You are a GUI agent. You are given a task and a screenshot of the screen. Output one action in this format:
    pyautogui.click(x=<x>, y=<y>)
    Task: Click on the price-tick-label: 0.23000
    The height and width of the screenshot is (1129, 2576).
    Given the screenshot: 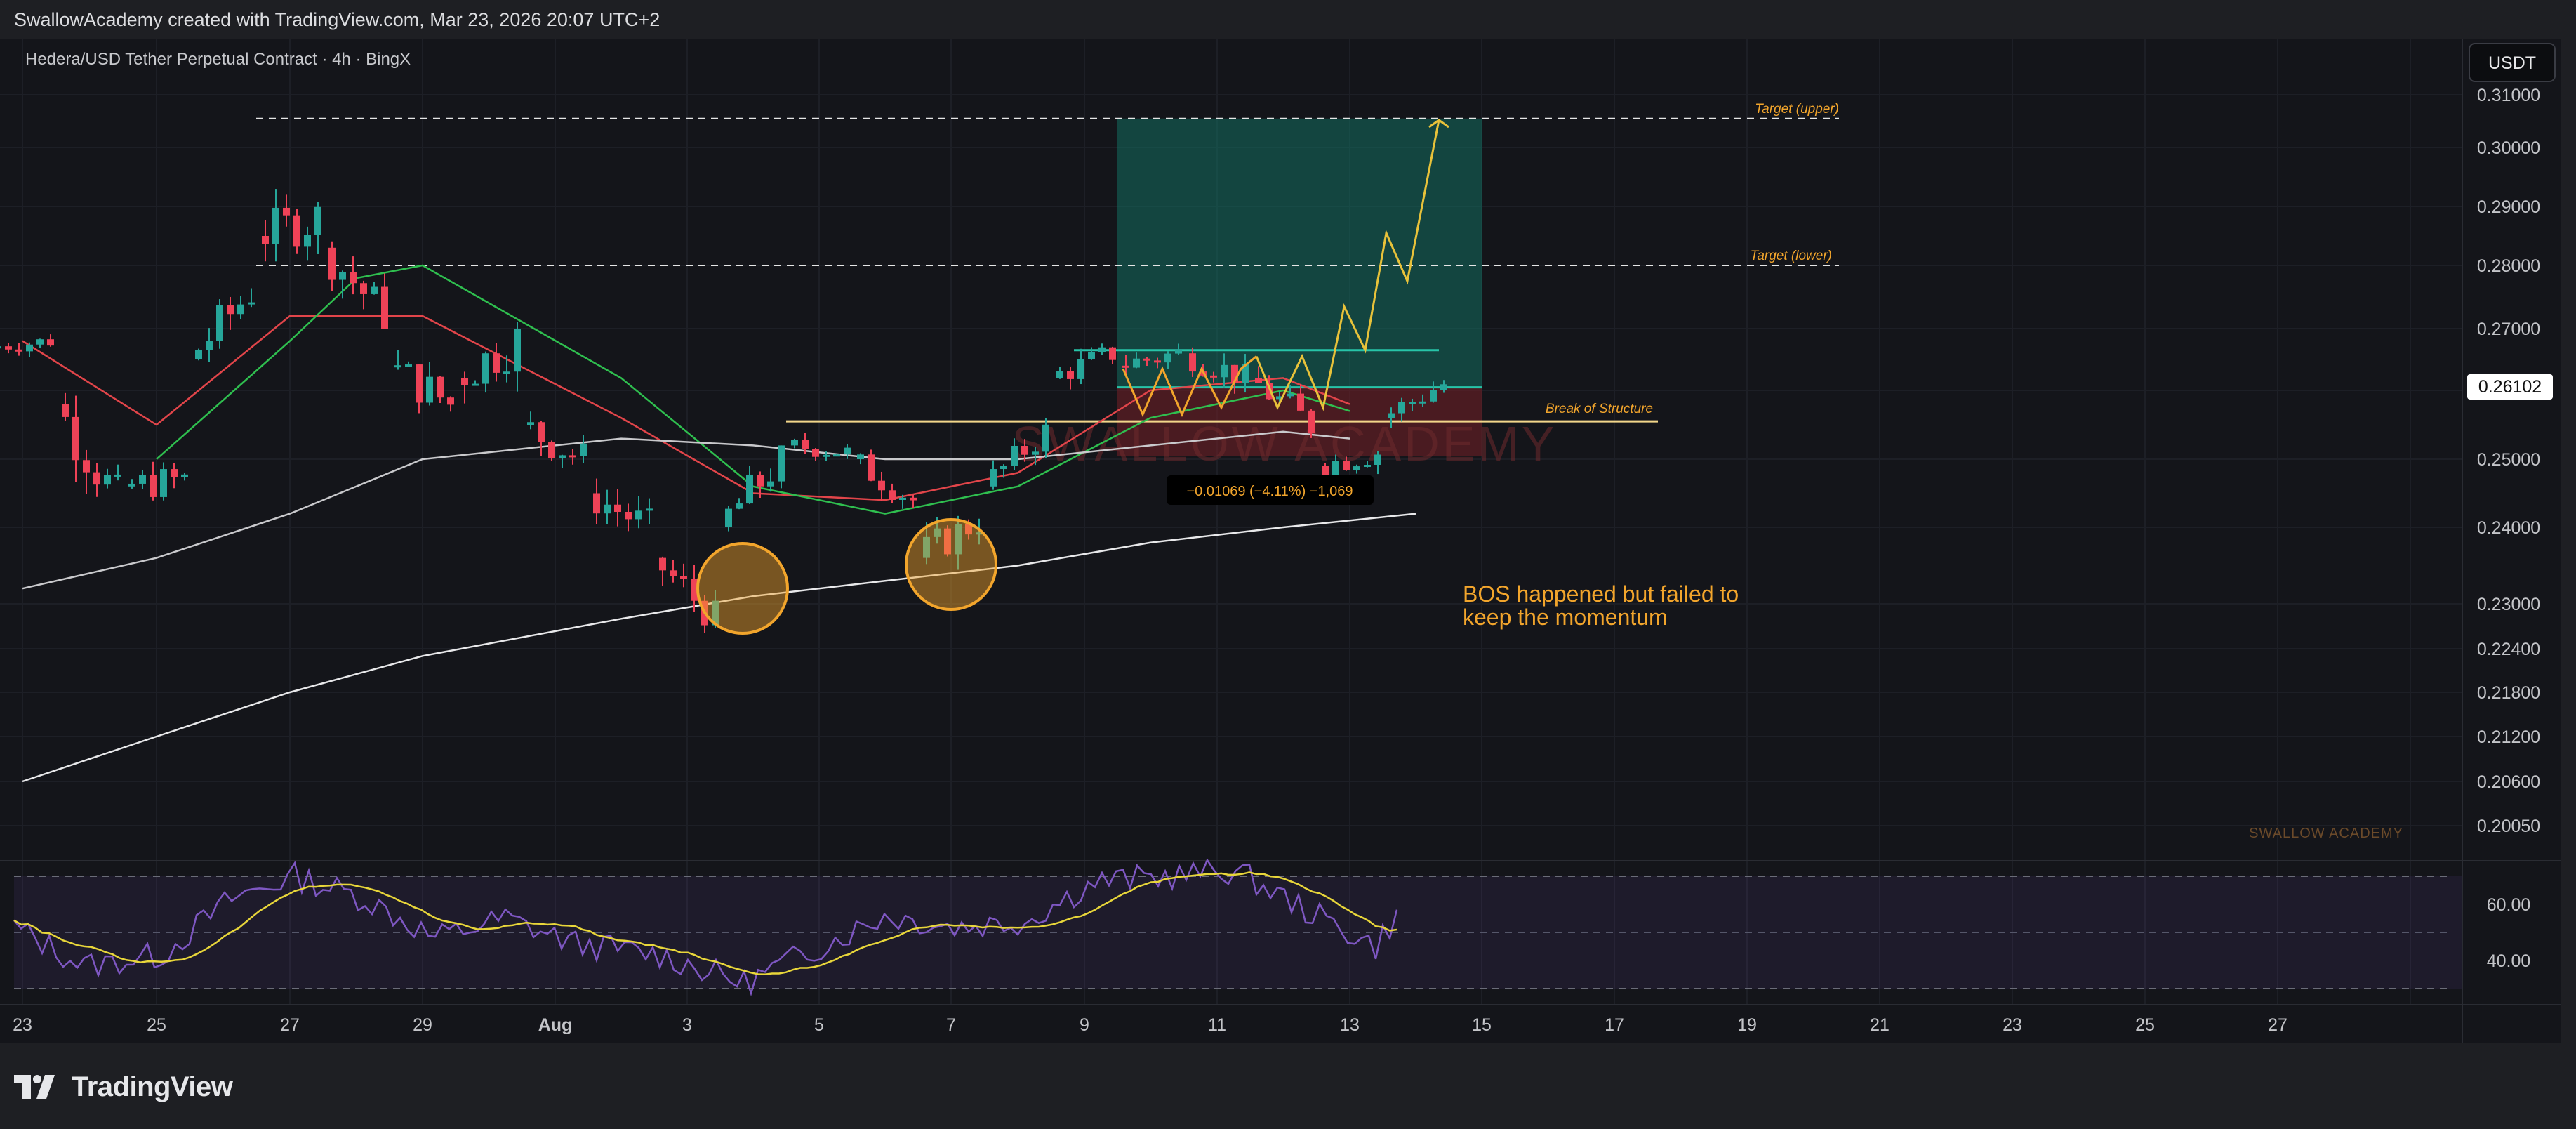 What is the action you would take?
    pyautogui.click(x=2509, y=604)
    